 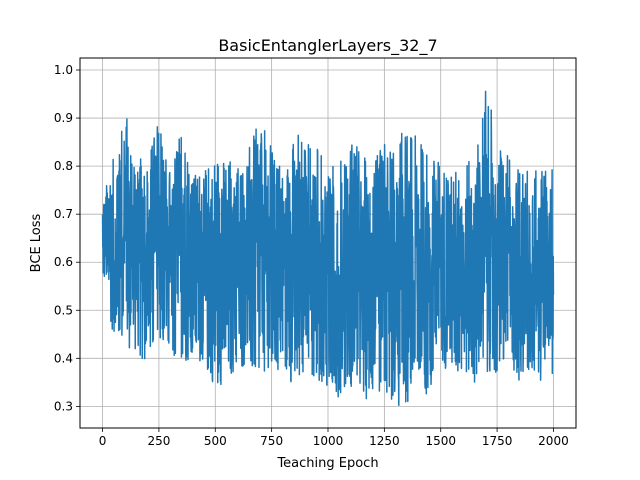 What do you see at coordinates (63, 262) in the screenshot?
I see `y-tick-label: 0.6` at bounding box center [63, 262].